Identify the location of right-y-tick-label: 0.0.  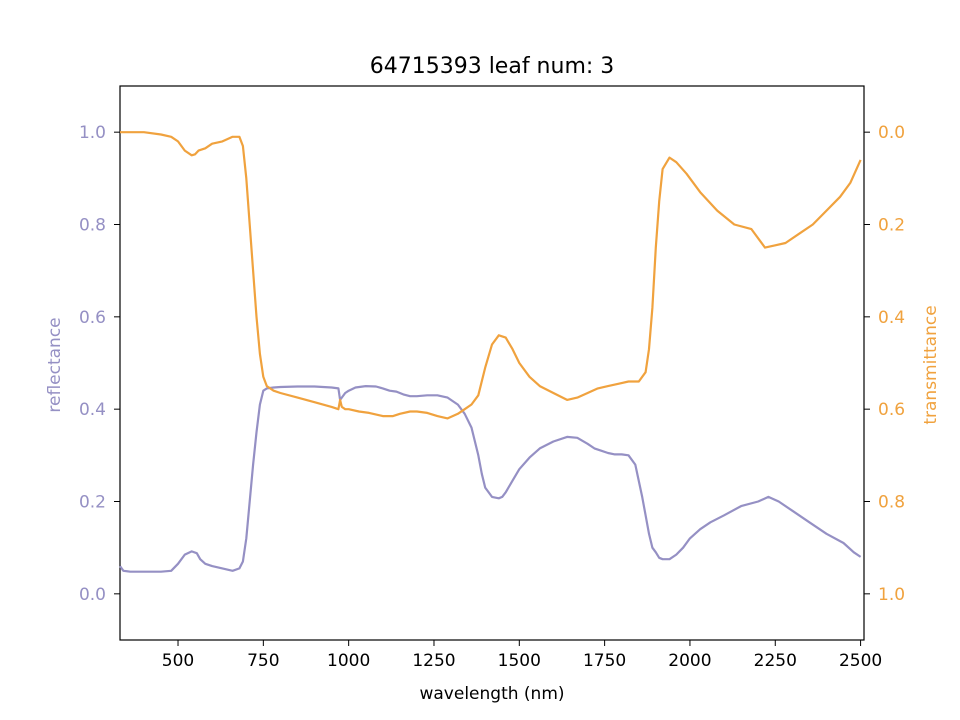
(891, 133).